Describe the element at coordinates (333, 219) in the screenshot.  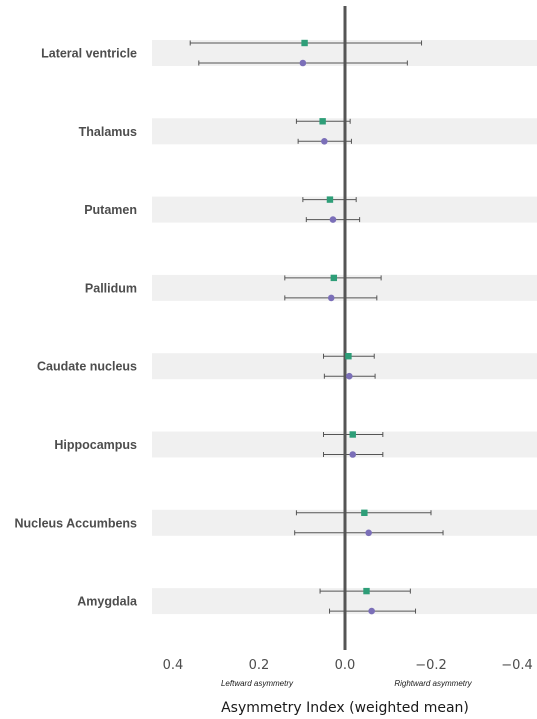
I see `point-circle-putamen-s2` at that location.